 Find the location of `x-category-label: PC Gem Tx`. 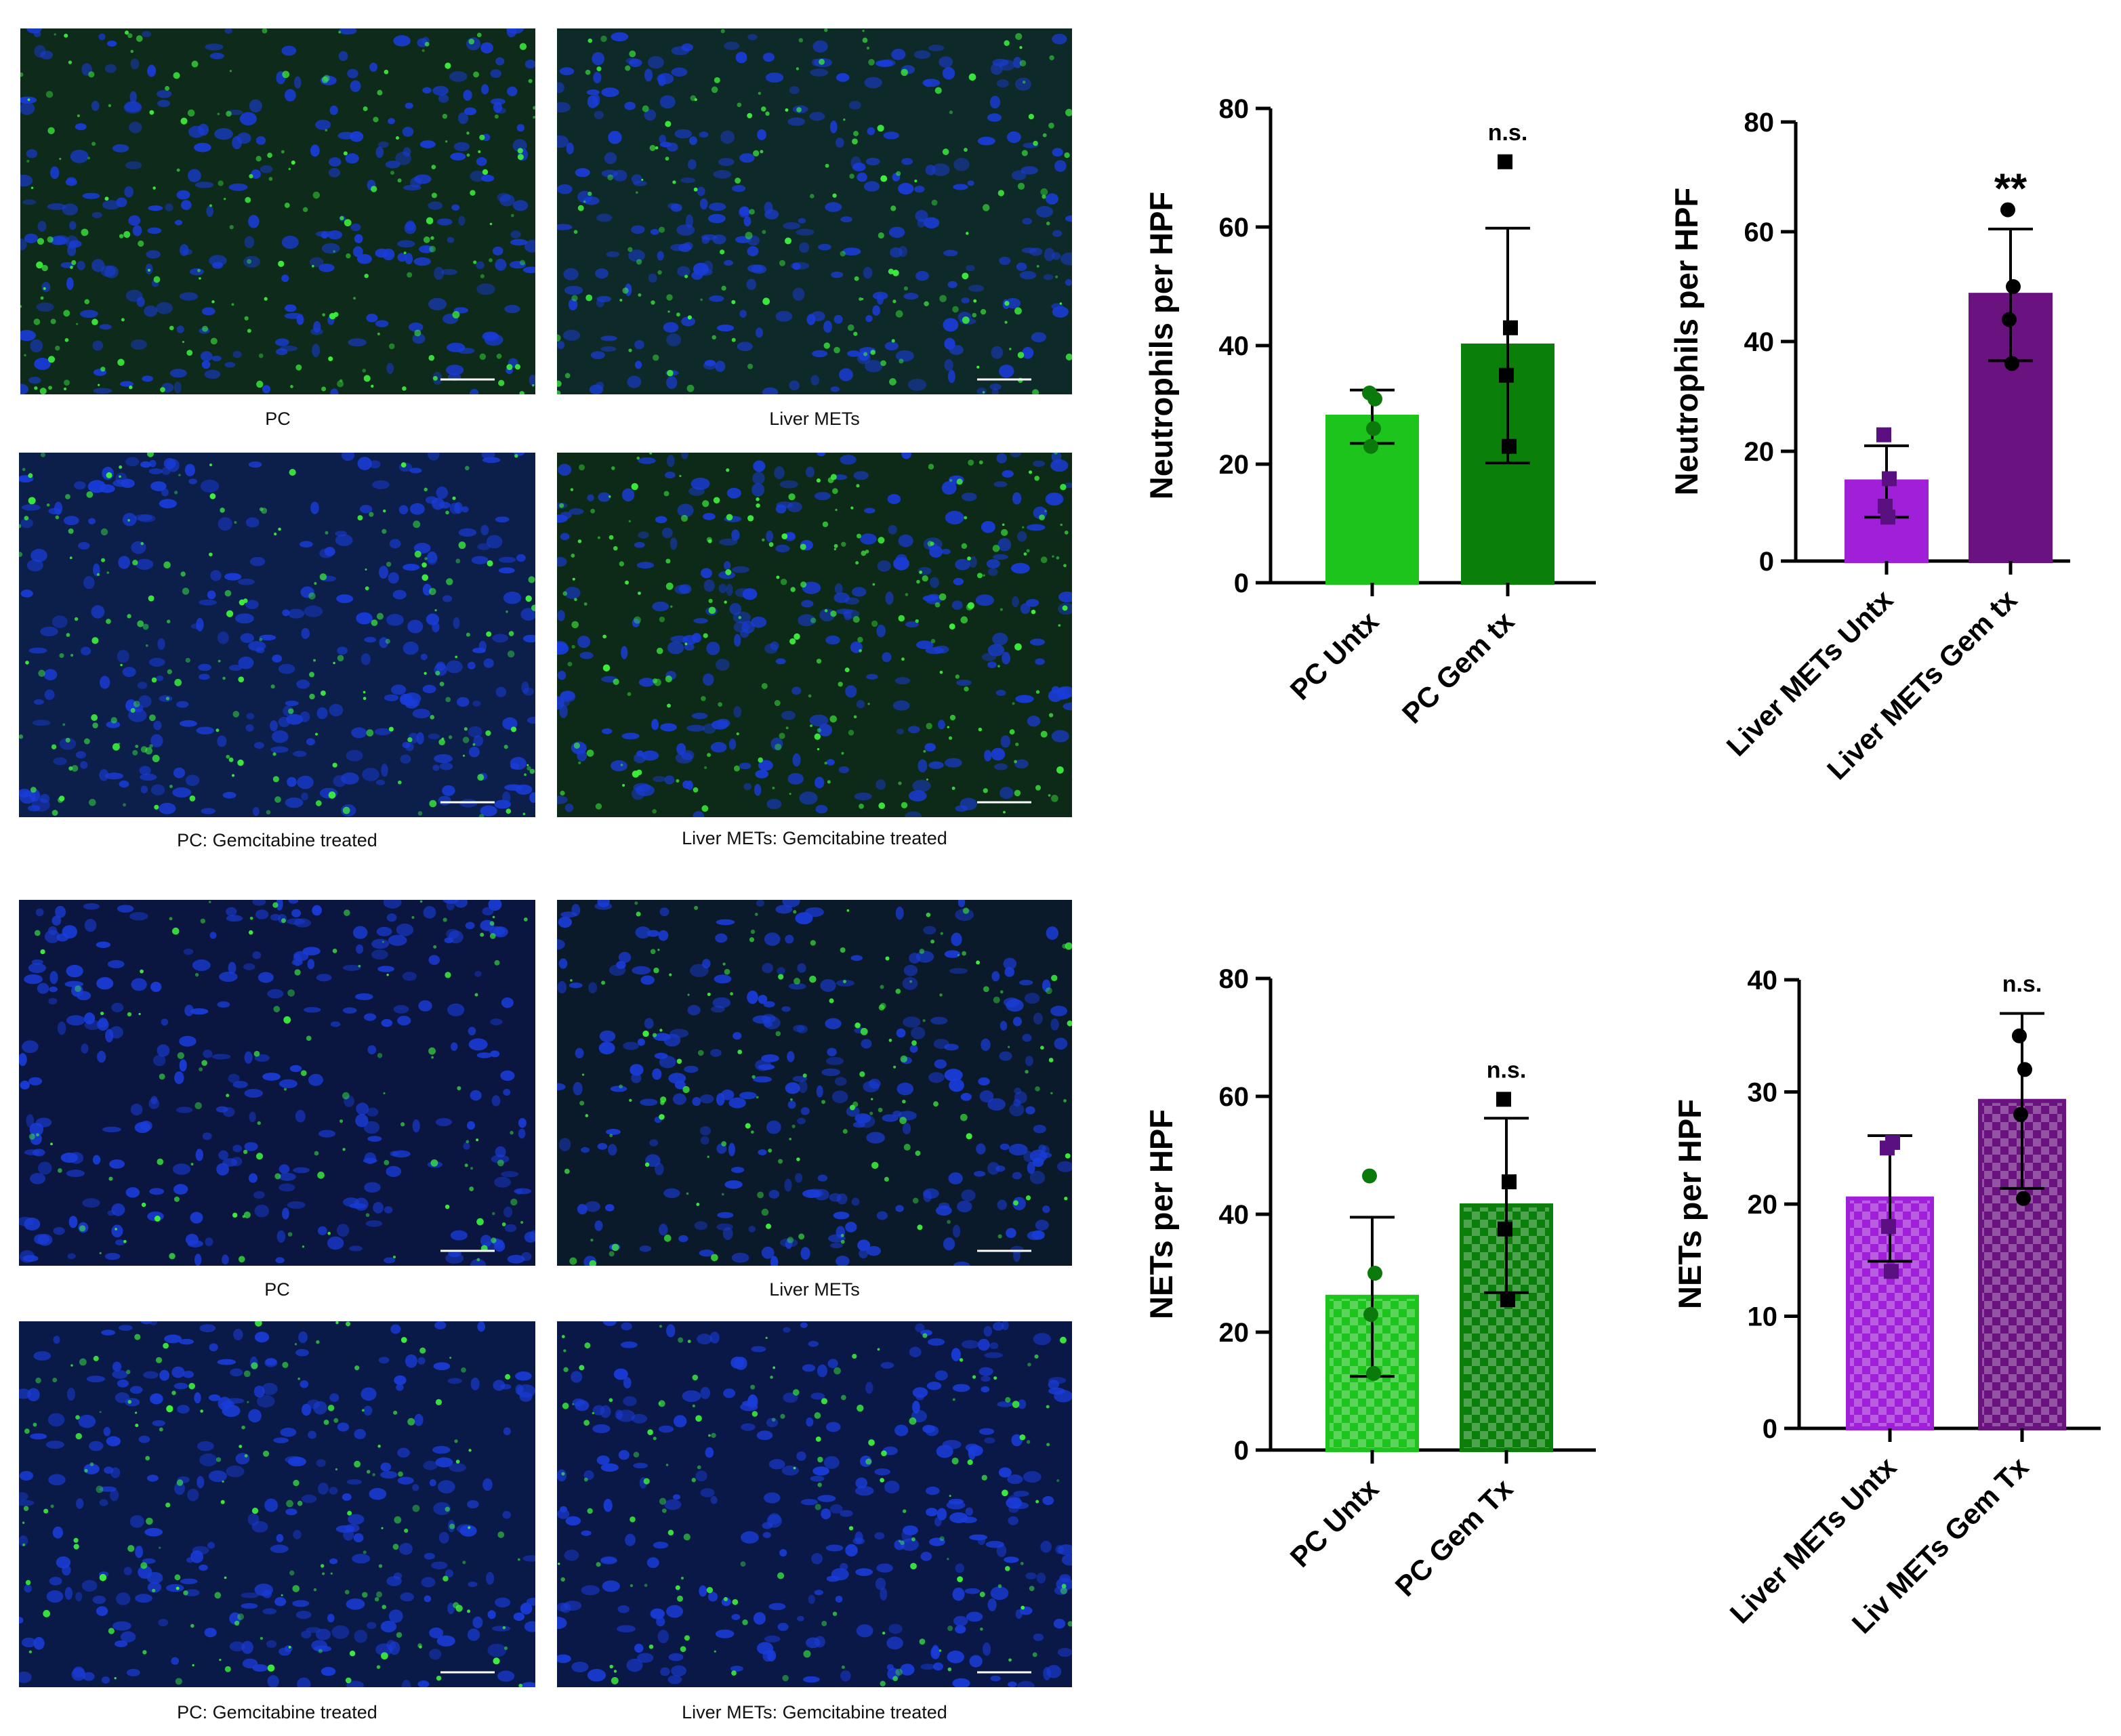

x-category-label: PC Gem Tx is located at coordinates (1454, 1537).